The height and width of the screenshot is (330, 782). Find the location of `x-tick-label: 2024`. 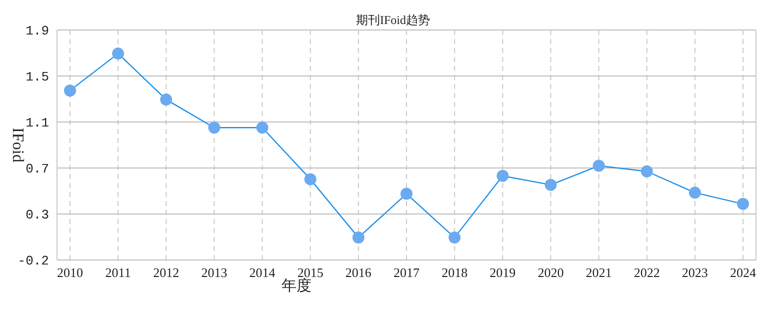

x-tick-label: 2024 is located at coordinates (743, 272).